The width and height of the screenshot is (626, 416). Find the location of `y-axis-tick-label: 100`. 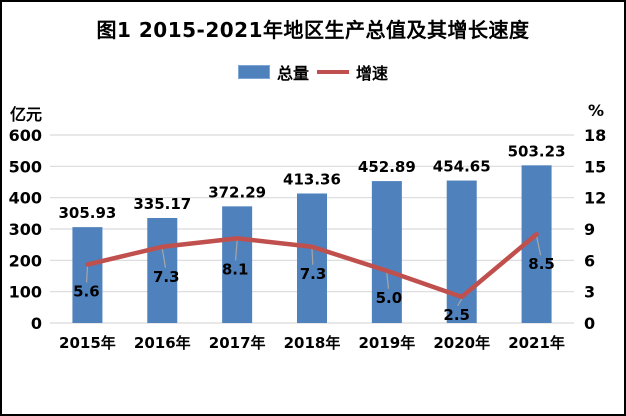

y-axis-tick-label: 100 is located at coordinates (25, 292).